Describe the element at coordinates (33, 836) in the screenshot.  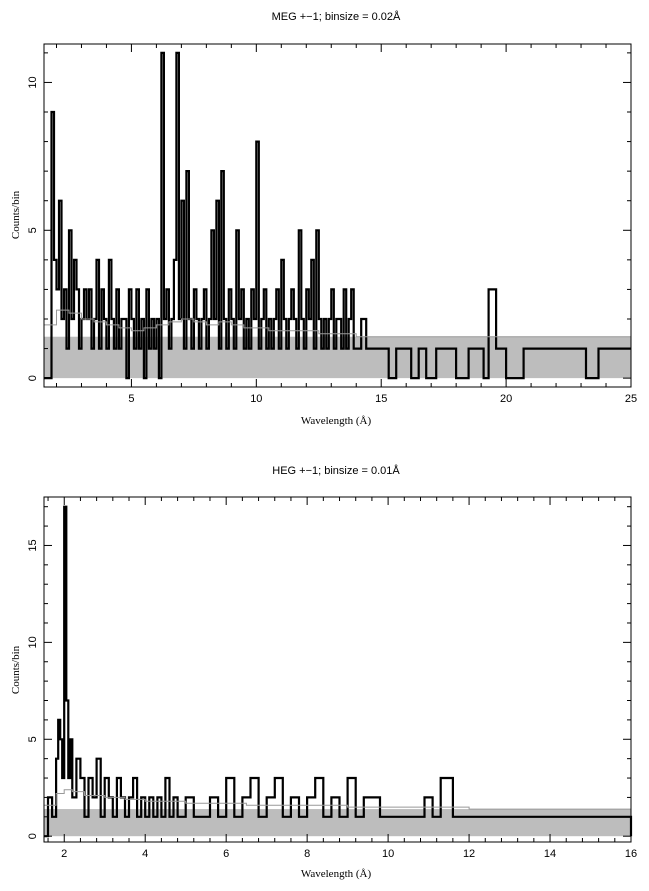
I see `heg-y-tick-label: 0` at that location.